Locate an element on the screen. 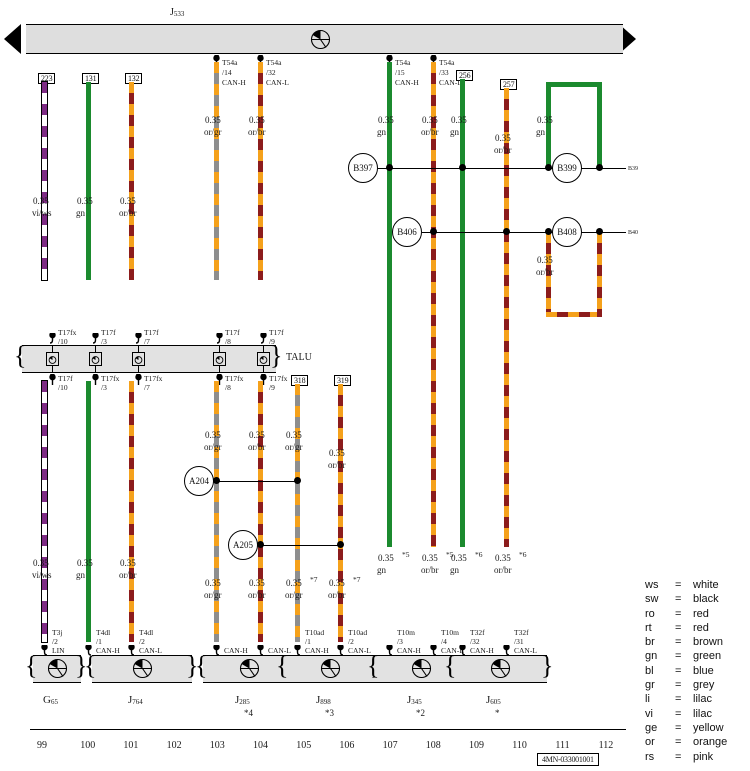 The width and height of the screenshot is (750, 771). splice-b406: B406 is located at coordinates (407, 232).